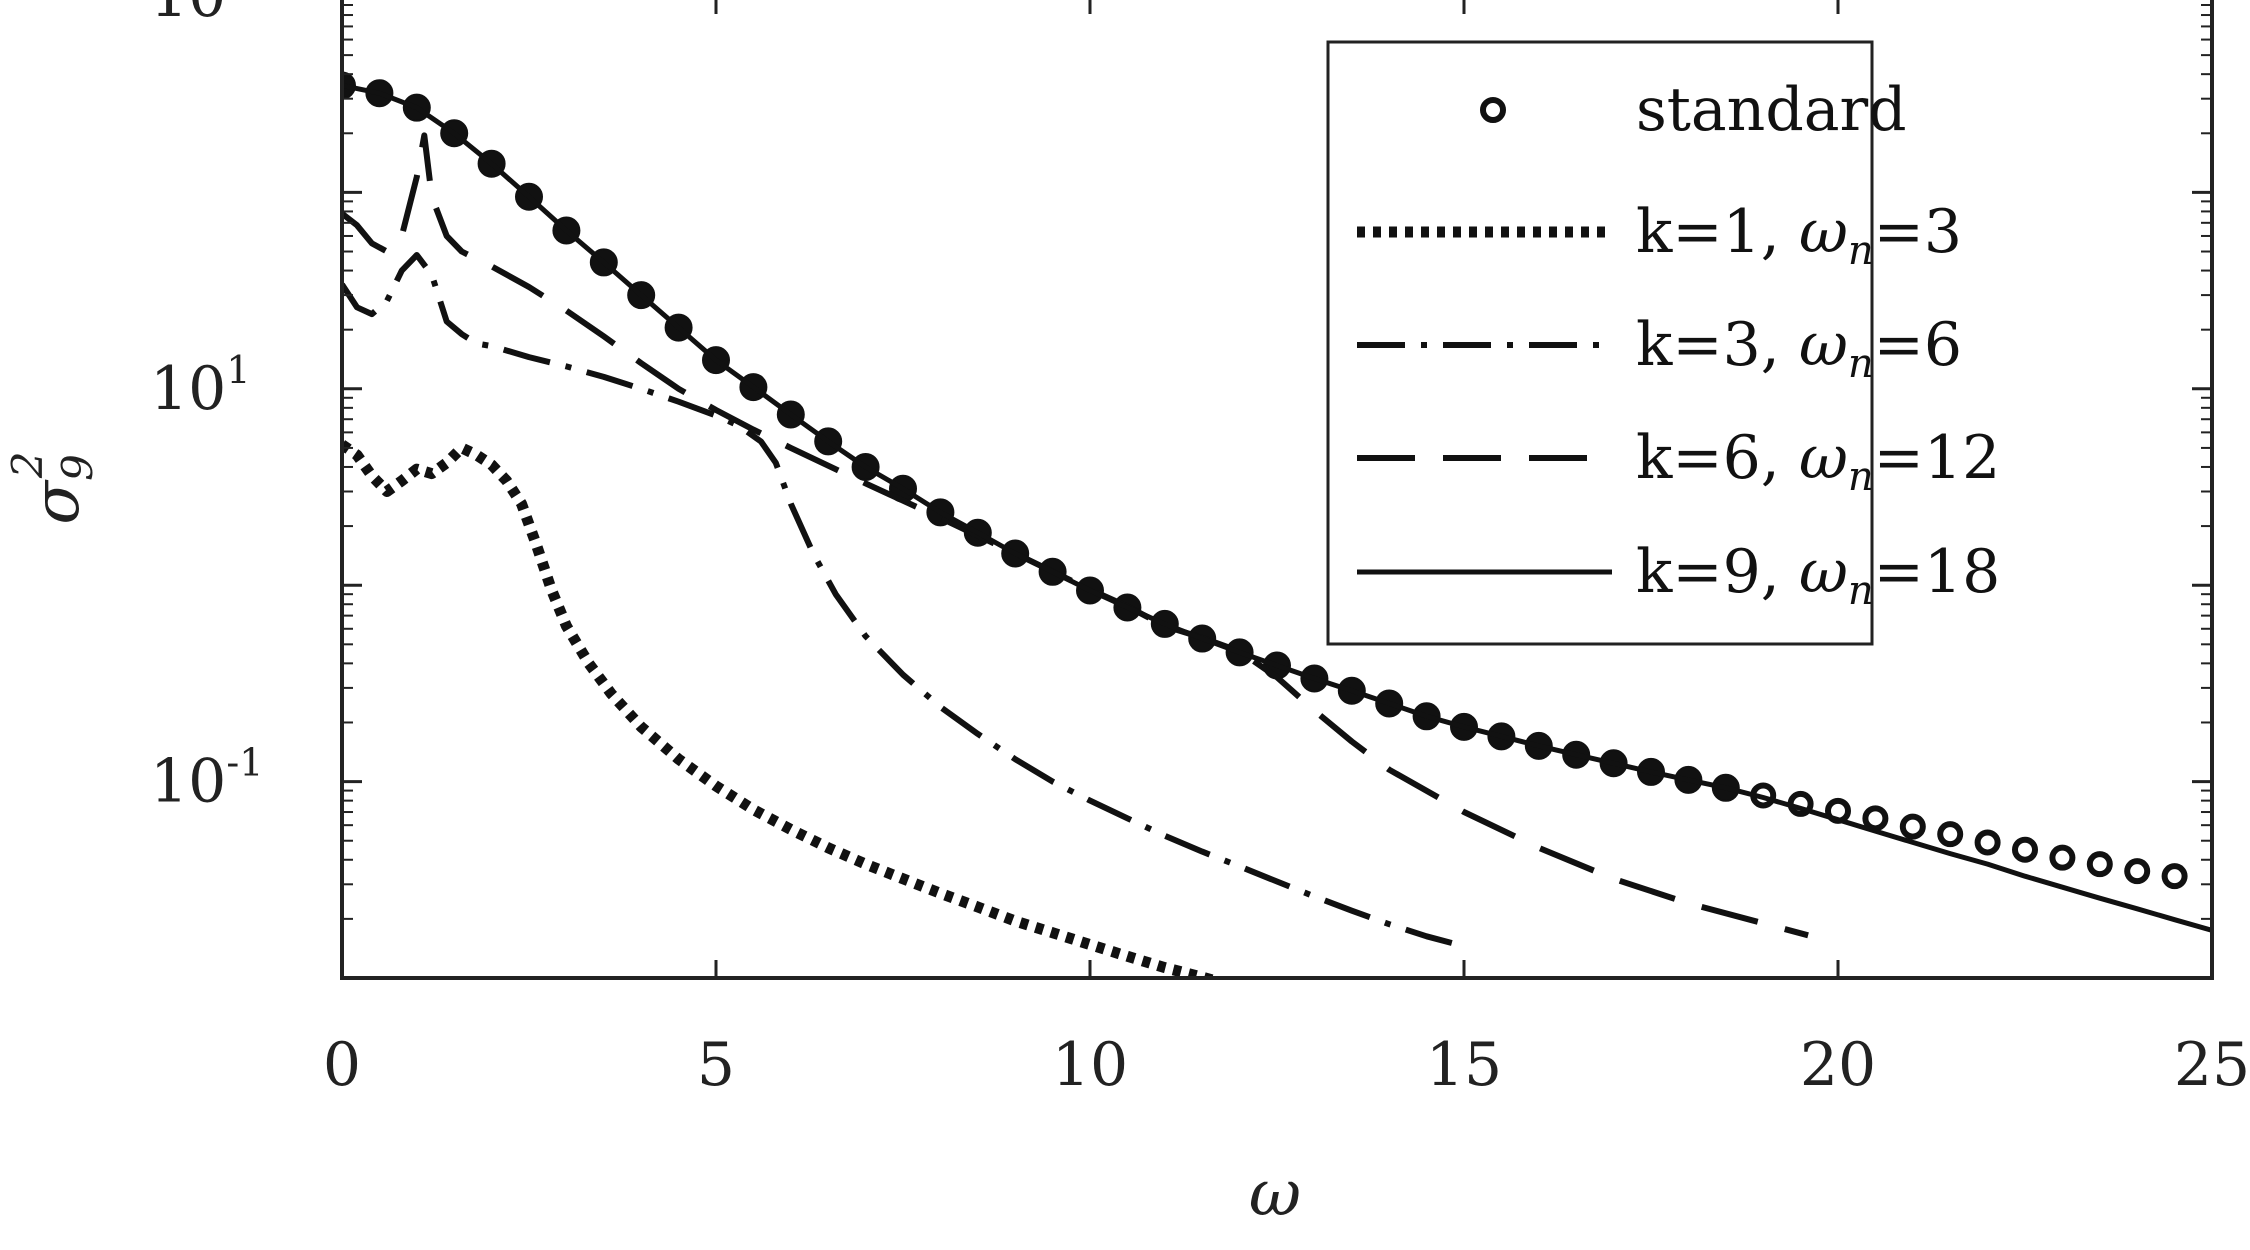 Image resolution: width=2250 pixels, height=1250 pixels. Describe the element at coordinates (1493, 110) in the screenshot. I see `legend-marker-standard` at that location.